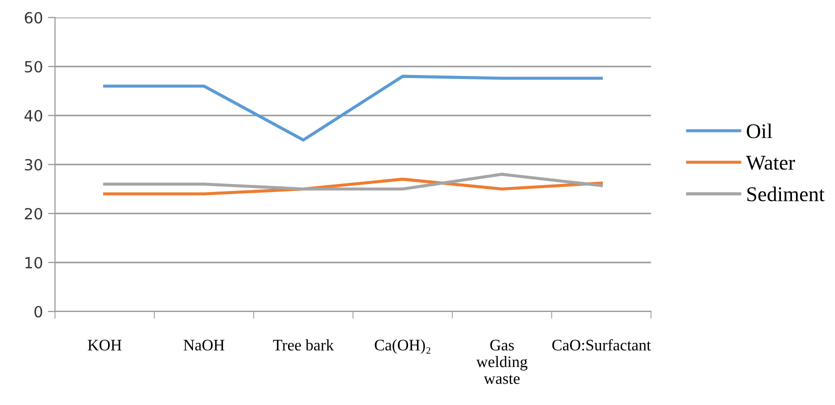  Describe the element at coordinates (33, 262) in the screenshot. I see `y-tick-label: 10` at that location.